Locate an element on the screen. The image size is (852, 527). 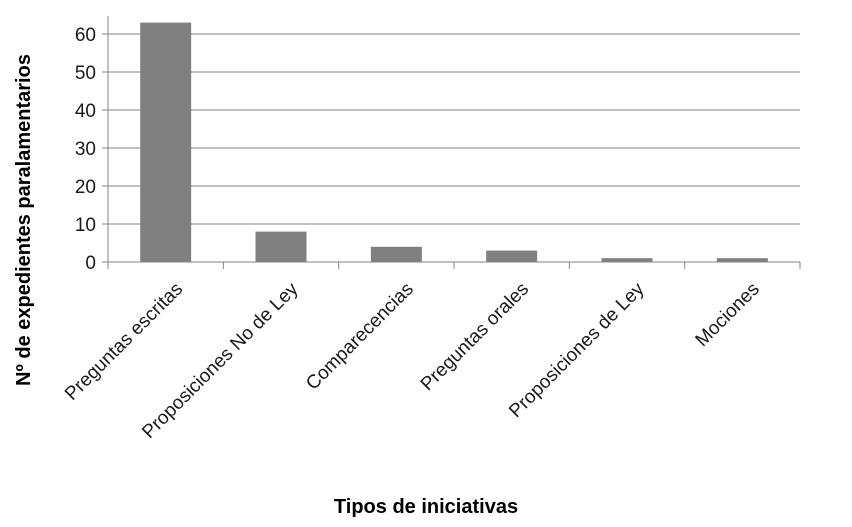
y-tick-label: 40 is located at coordinates (85, 111).